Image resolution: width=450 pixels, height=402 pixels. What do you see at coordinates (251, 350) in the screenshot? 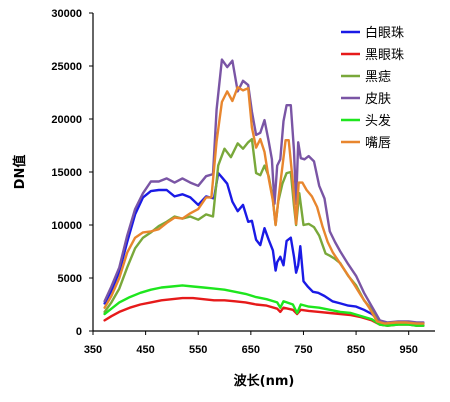
I see `x-tick-label: 650` at bounding box center [251, 350].